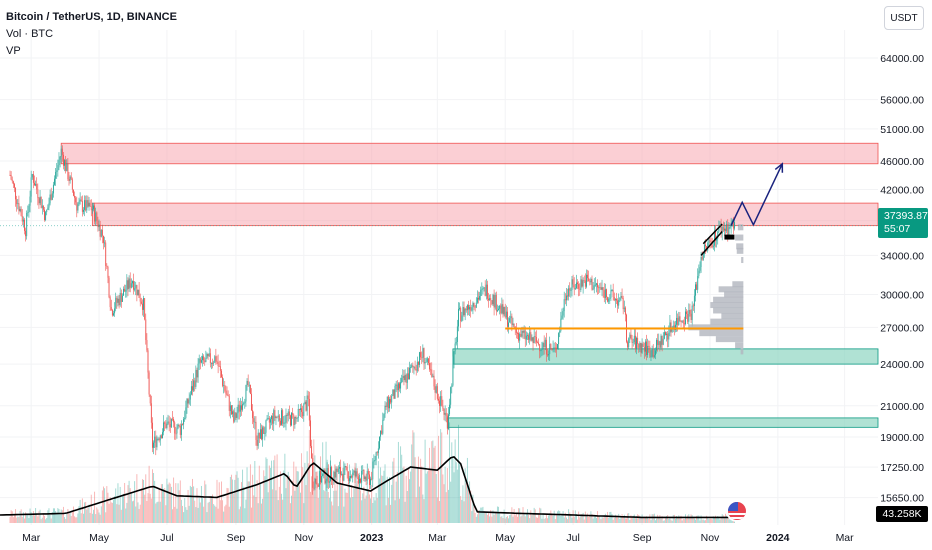 Image resolution: width=932 pixels, height=550 pixels. Describe the element at coordinates (13, 51) in the screenshot. I see `legend-vp-indicator: VP` at that location.